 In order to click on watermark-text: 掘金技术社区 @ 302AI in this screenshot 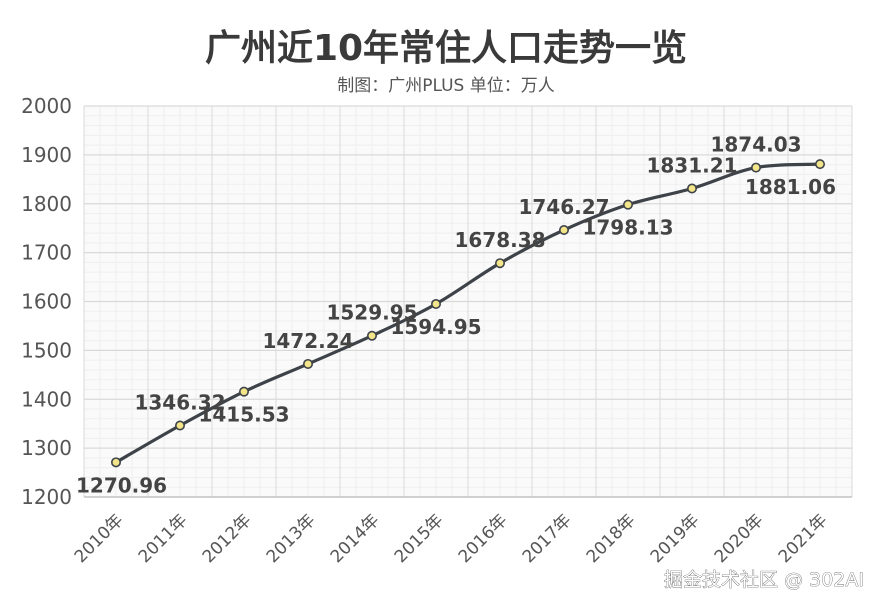, I will do `click(764, 580)`.